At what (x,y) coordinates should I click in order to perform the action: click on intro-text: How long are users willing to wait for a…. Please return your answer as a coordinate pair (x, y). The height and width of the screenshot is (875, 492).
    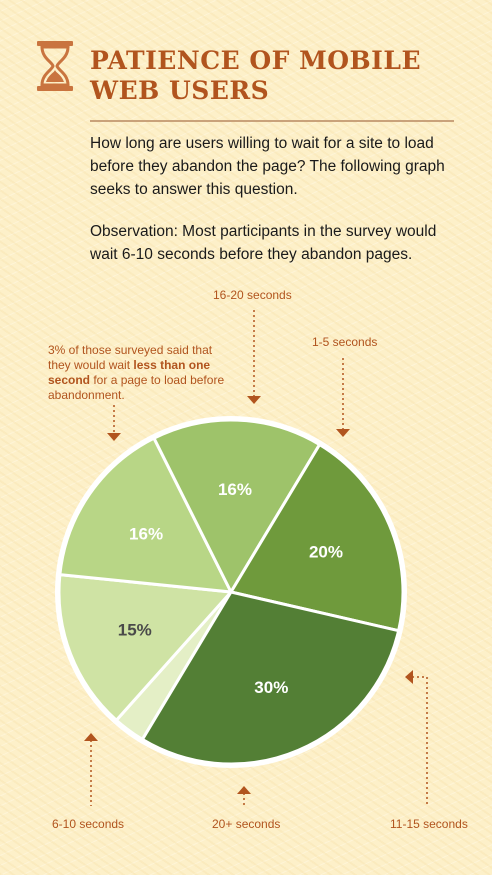
    Looking at the image, I should click on (267, 166).